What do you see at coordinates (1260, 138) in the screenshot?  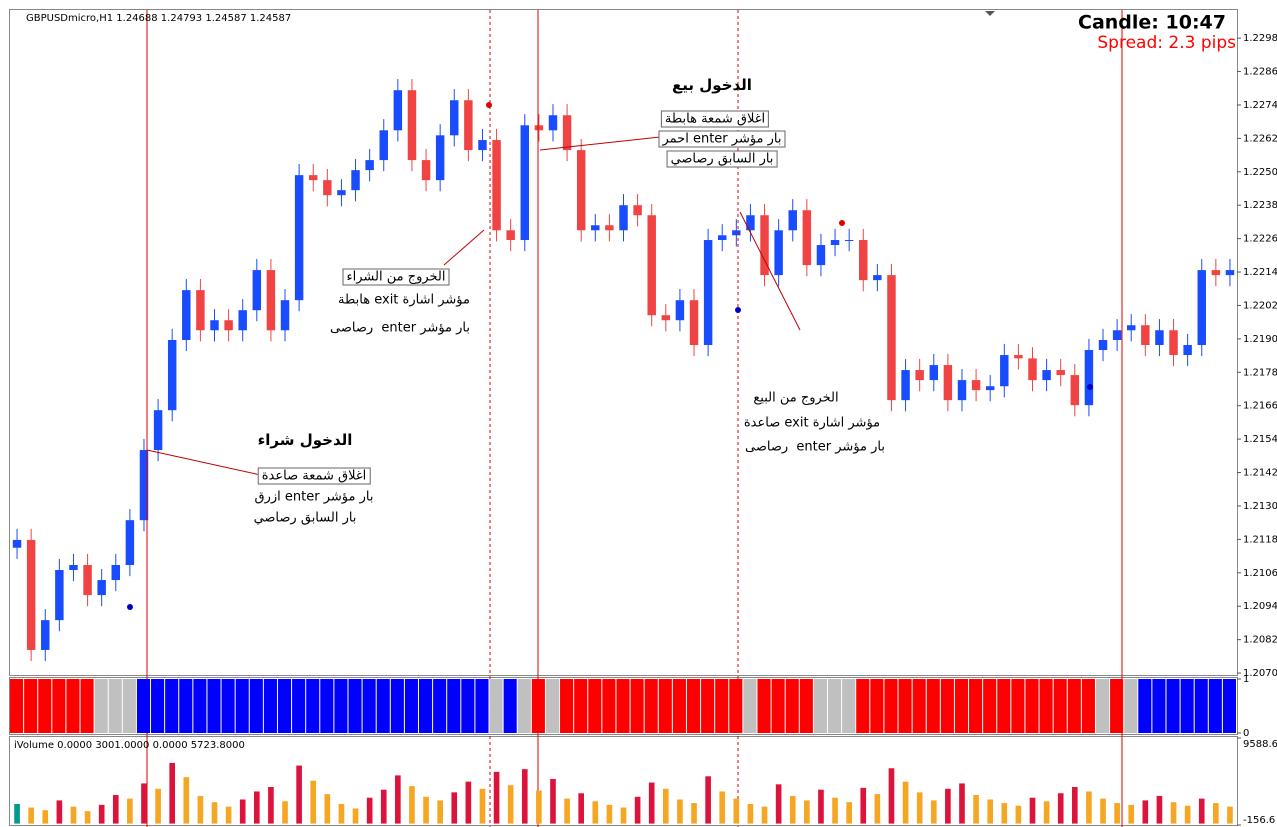 I see `y-tick-label: 1.22620` at bounding box center [1260, 138].